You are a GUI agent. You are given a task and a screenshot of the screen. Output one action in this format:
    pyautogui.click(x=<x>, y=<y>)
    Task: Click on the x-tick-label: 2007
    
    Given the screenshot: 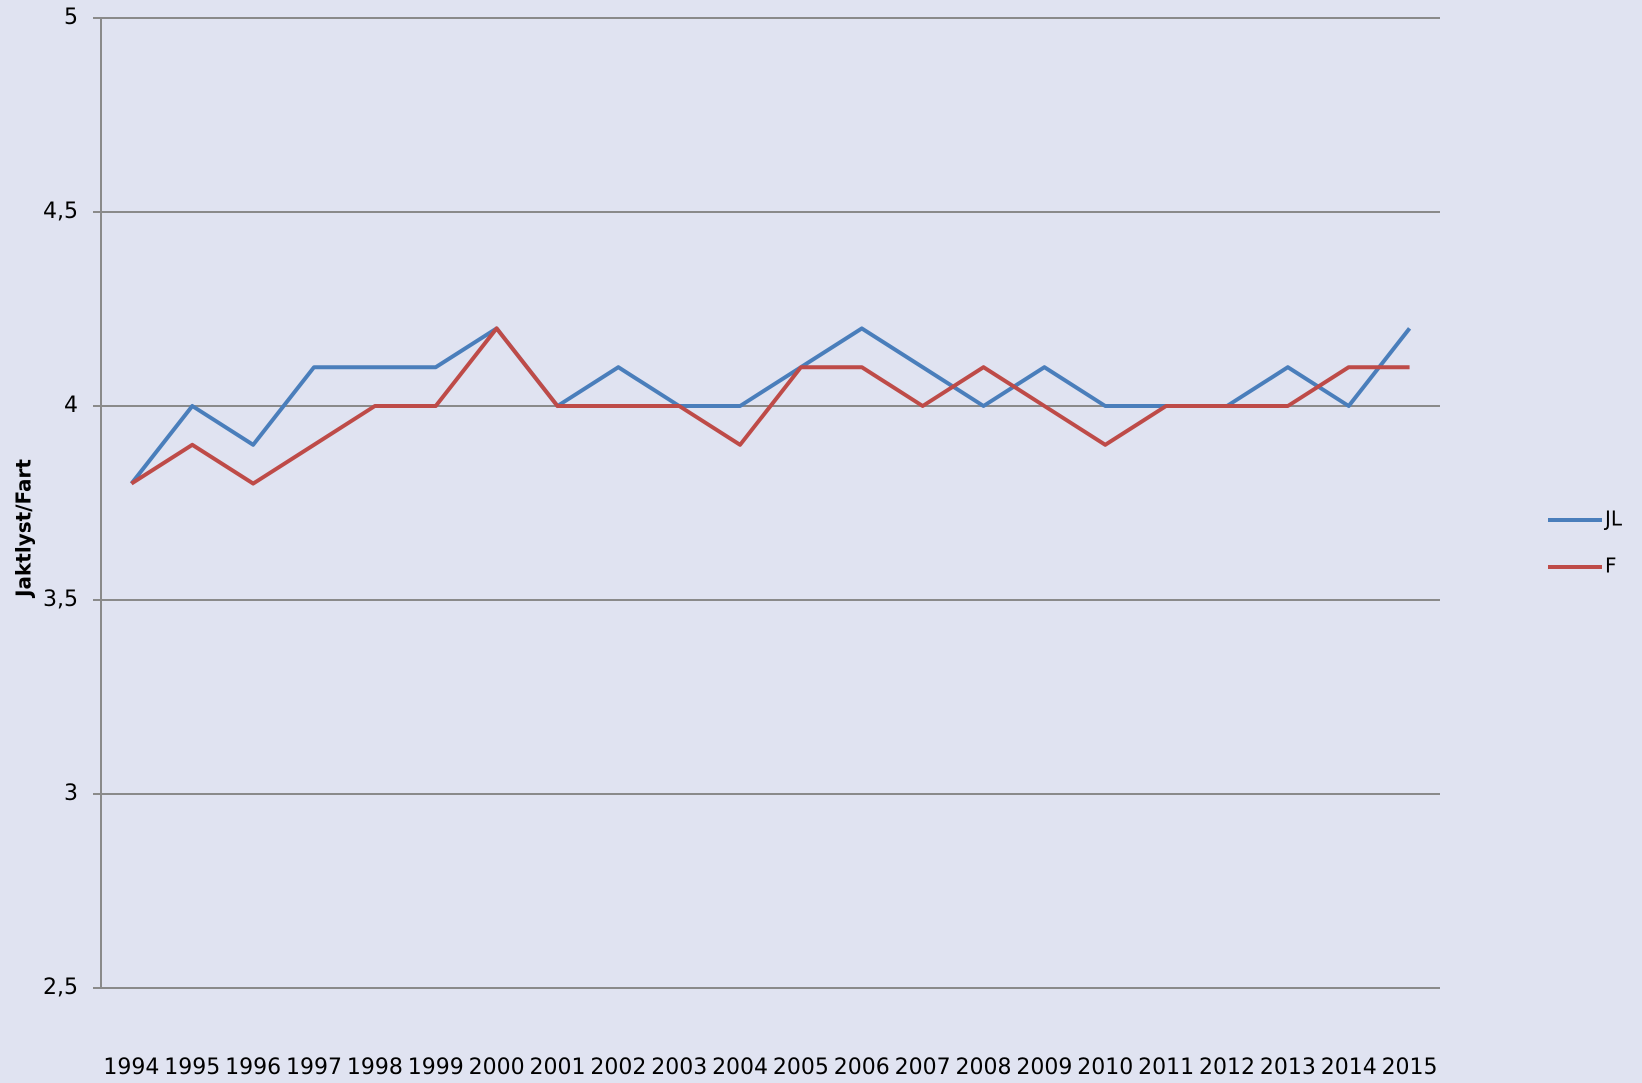 What is the action you would take?
    pyautogui.click(x=923, y=1067)
    